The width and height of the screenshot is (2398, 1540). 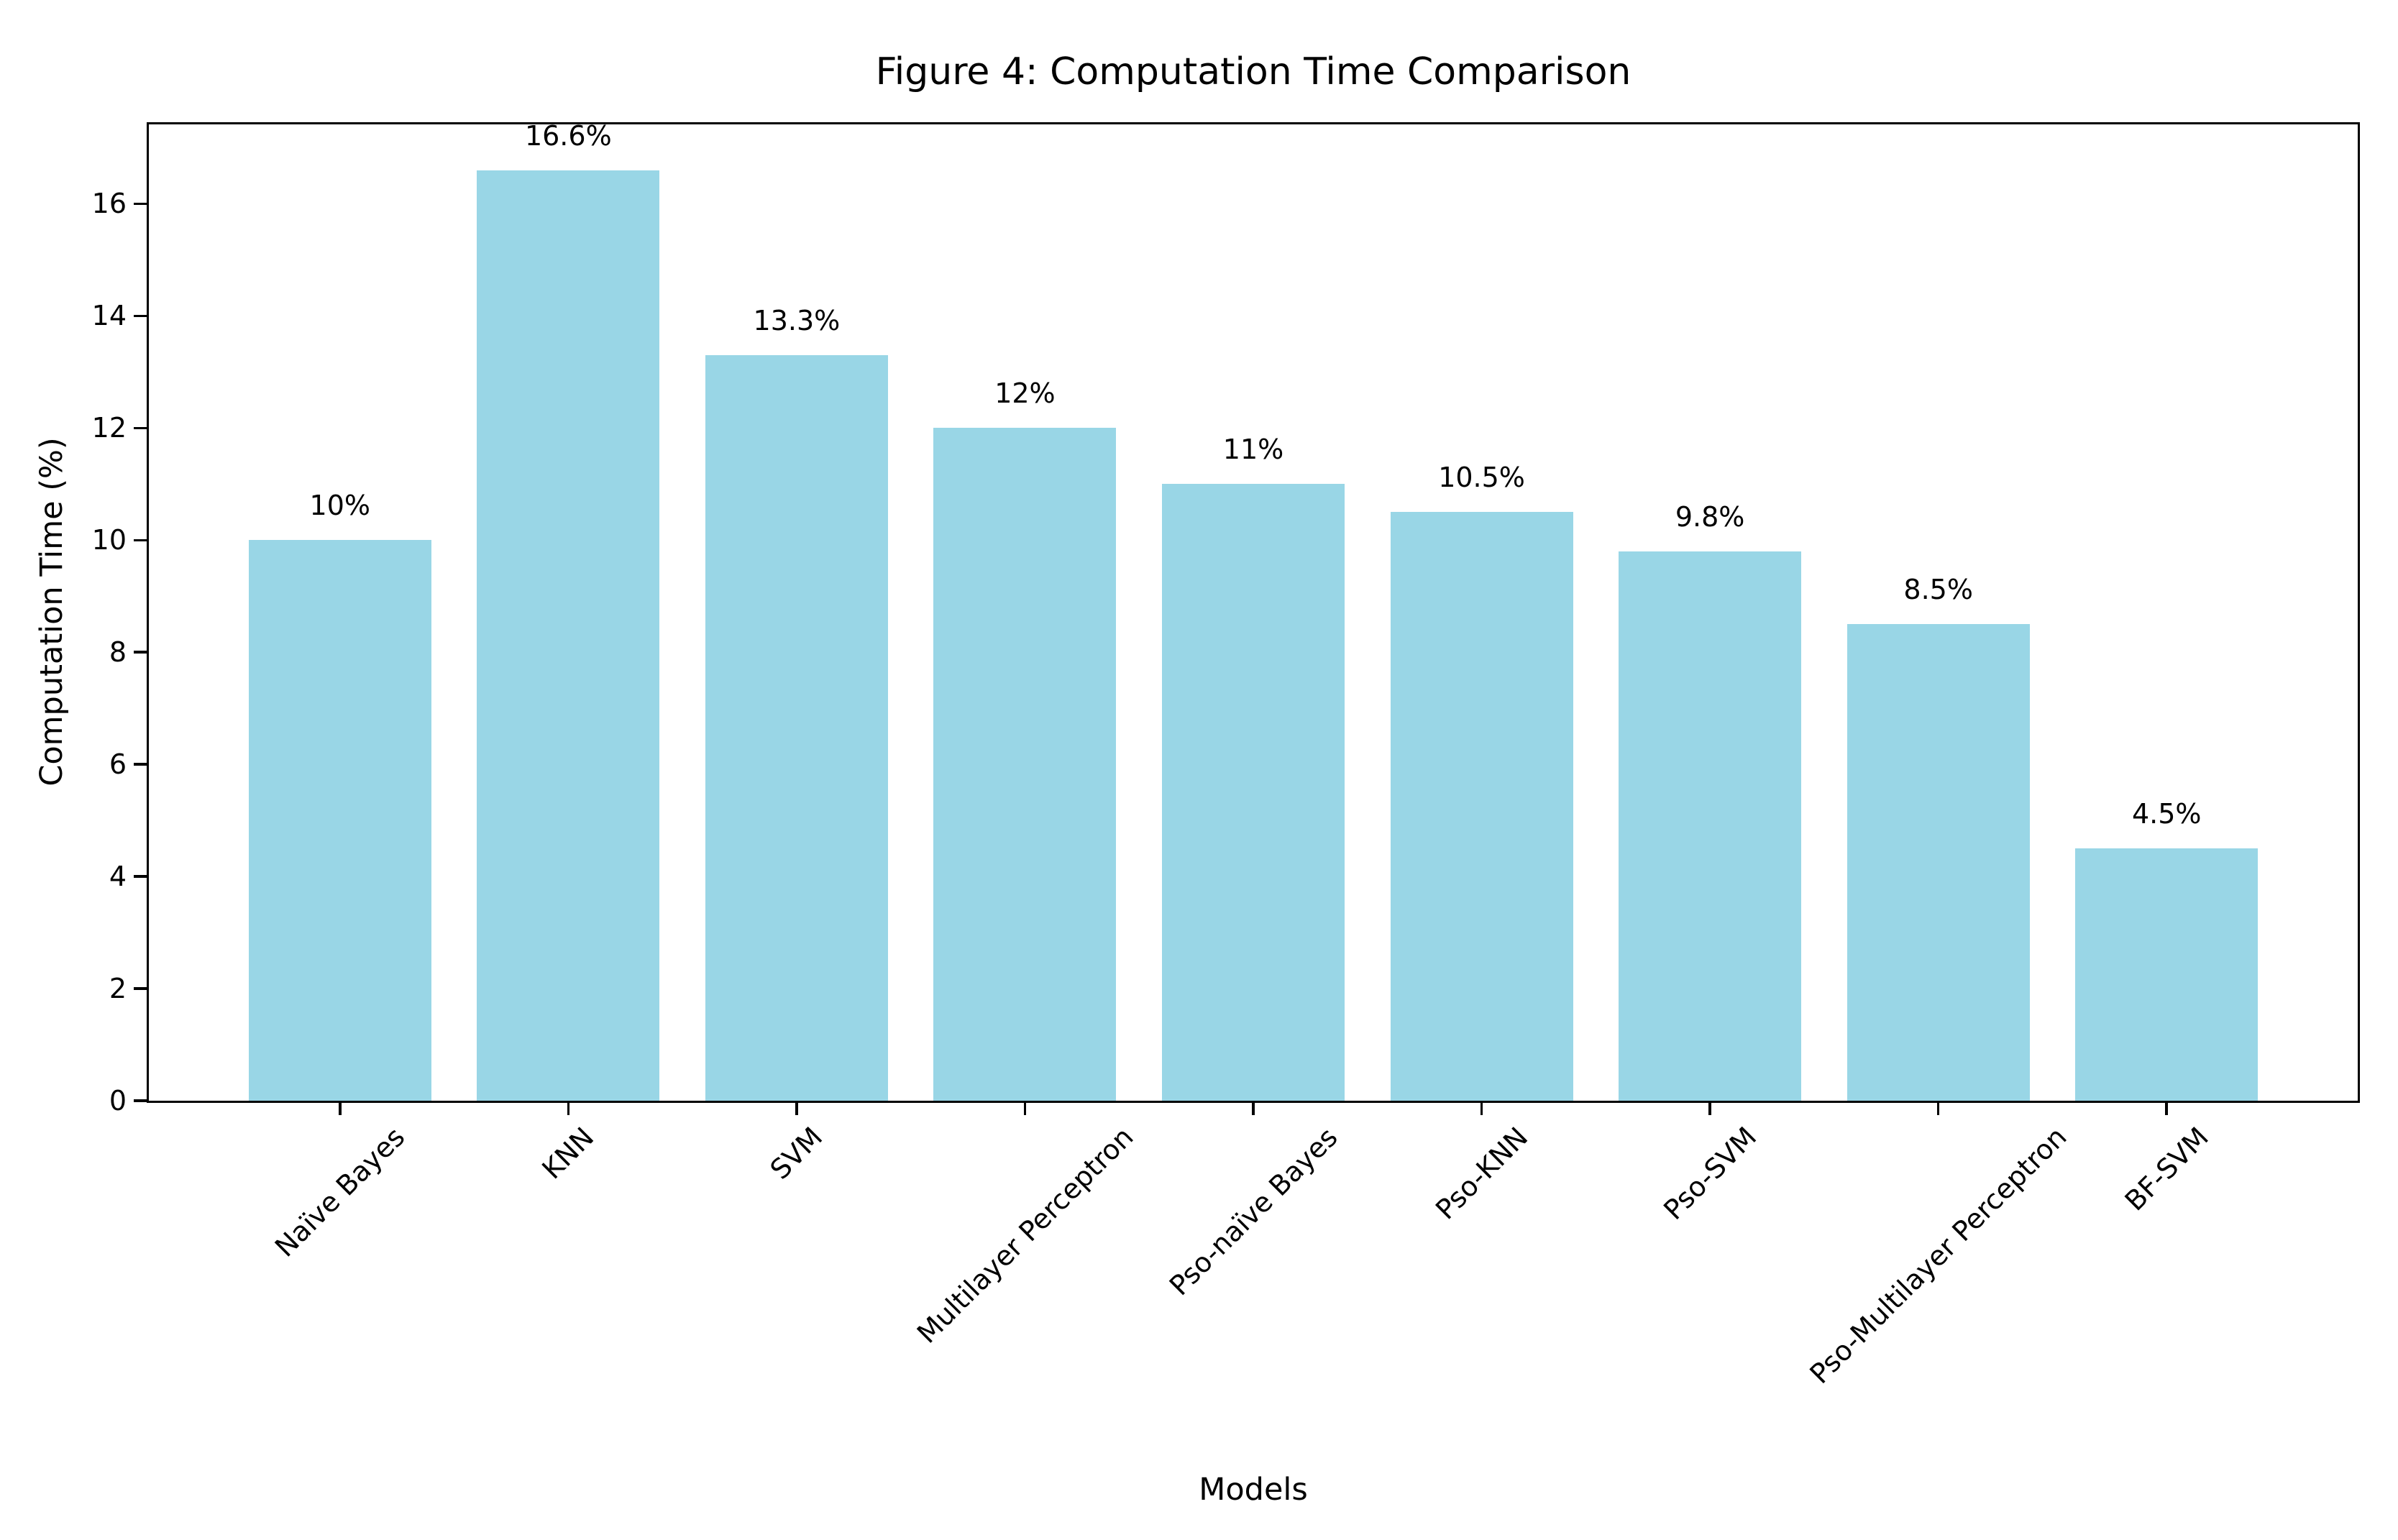 What do you see at coordinates (109, 540) in the screenshot?
I see `y-tick-label: 10` at bounding box center [109, 540].